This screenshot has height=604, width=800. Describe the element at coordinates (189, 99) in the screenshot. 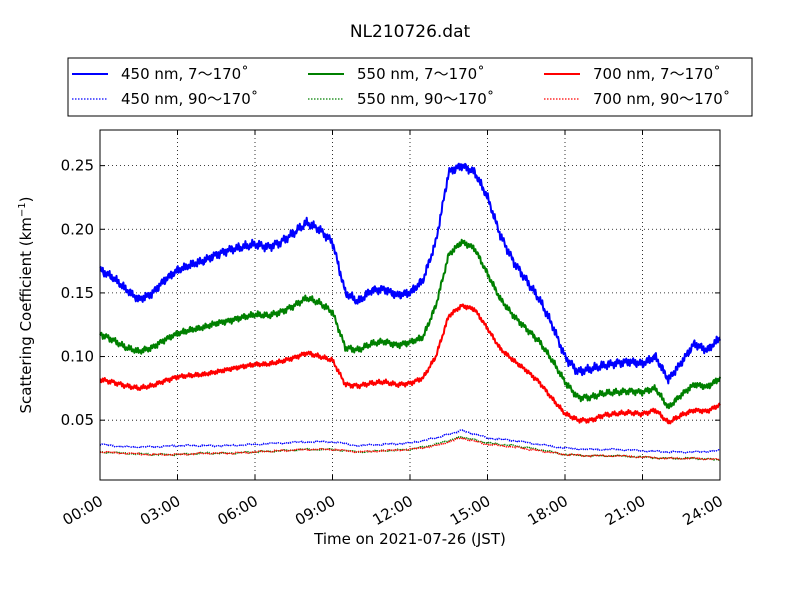

I see `legend-label-1: 450 nm, 90～170˚` at that location.